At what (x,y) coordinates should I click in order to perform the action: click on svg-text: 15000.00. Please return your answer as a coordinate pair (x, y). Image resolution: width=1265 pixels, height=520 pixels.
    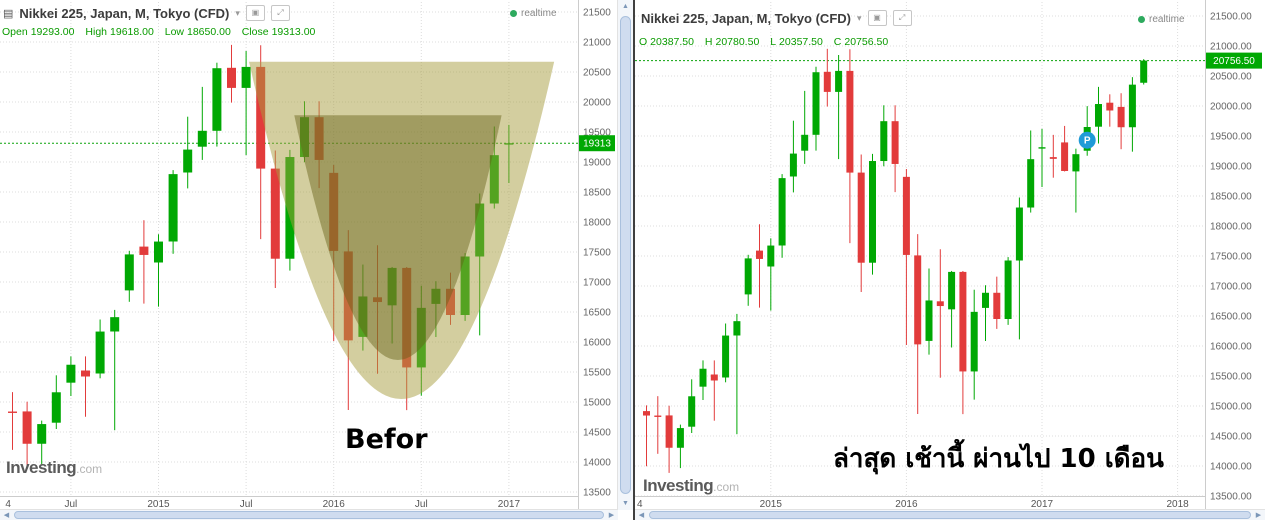
    Looking at the image, I should click on (1231, 407).